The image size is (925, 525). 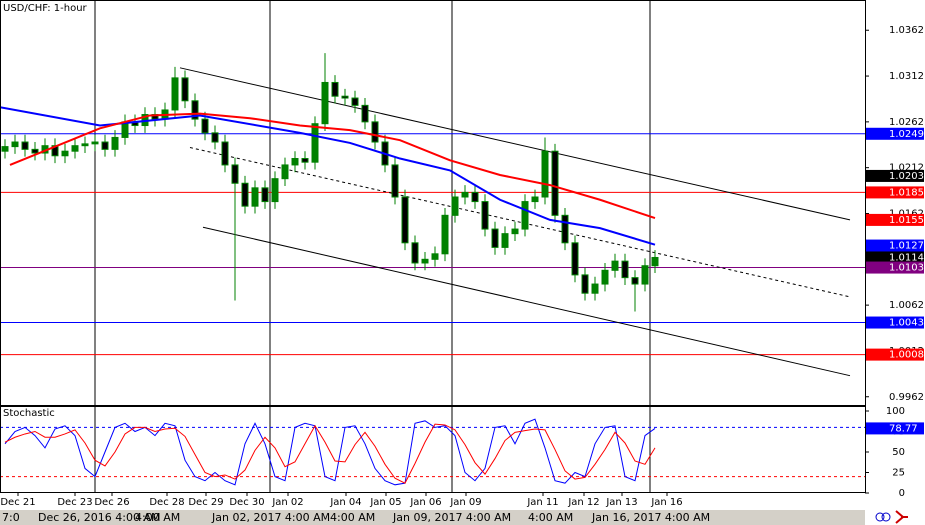 I want to click on y-tick-label: 1.0312, so click(x=906, y=76).